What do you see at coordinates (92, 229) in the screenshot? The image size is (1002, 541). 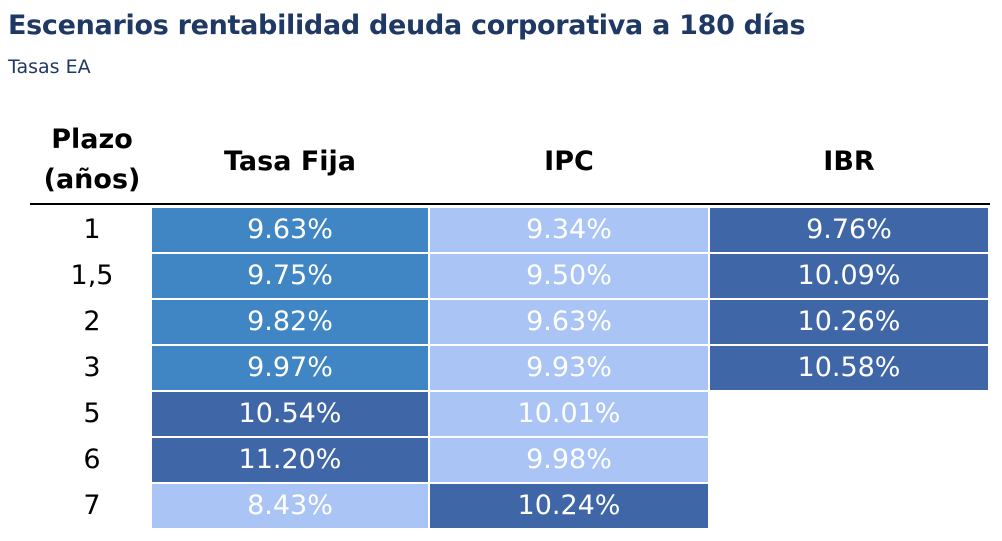 I see `row-label-plazo: 1` at bounding box center [92, 229].